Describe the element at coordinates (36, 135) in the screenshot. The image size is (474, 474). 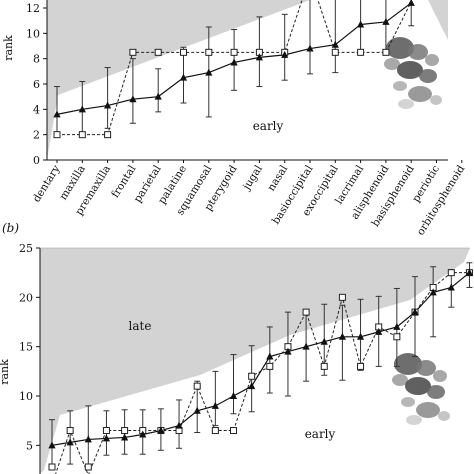
I see `y-tick-label-a-1: 2` at that location.